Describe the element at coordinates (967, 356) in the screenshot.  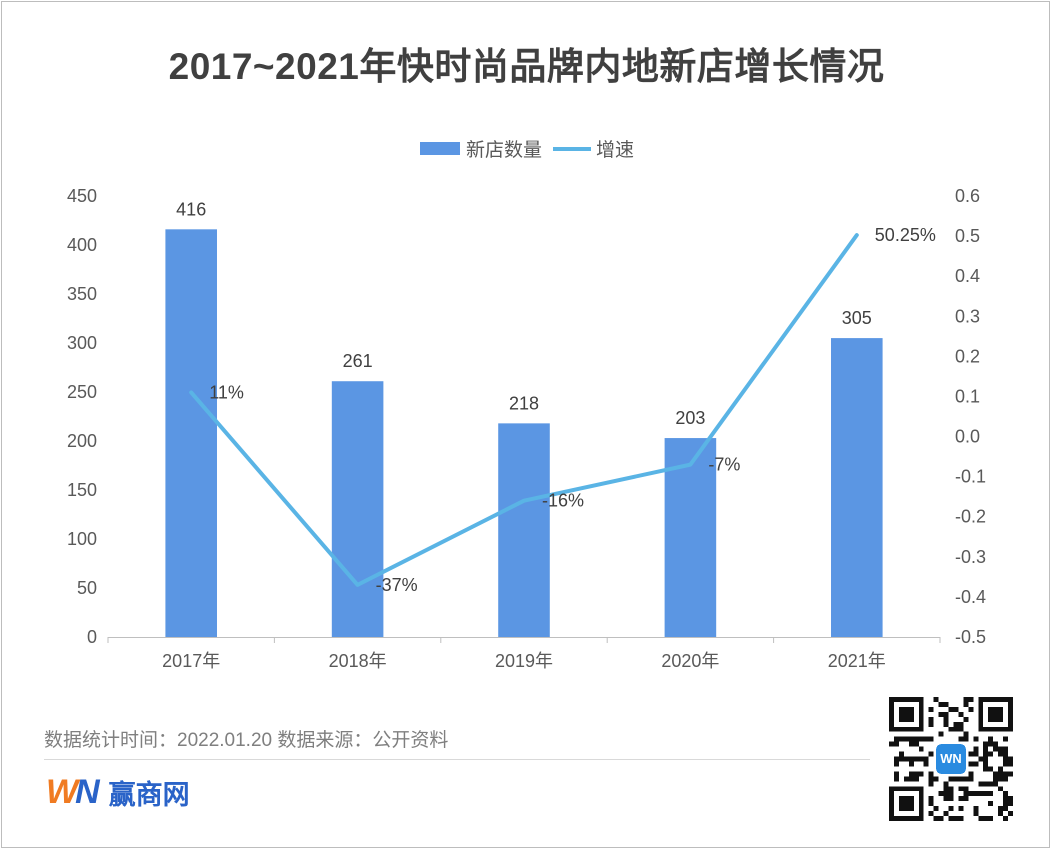
I see `right-tick-label: 0.2` at that location.